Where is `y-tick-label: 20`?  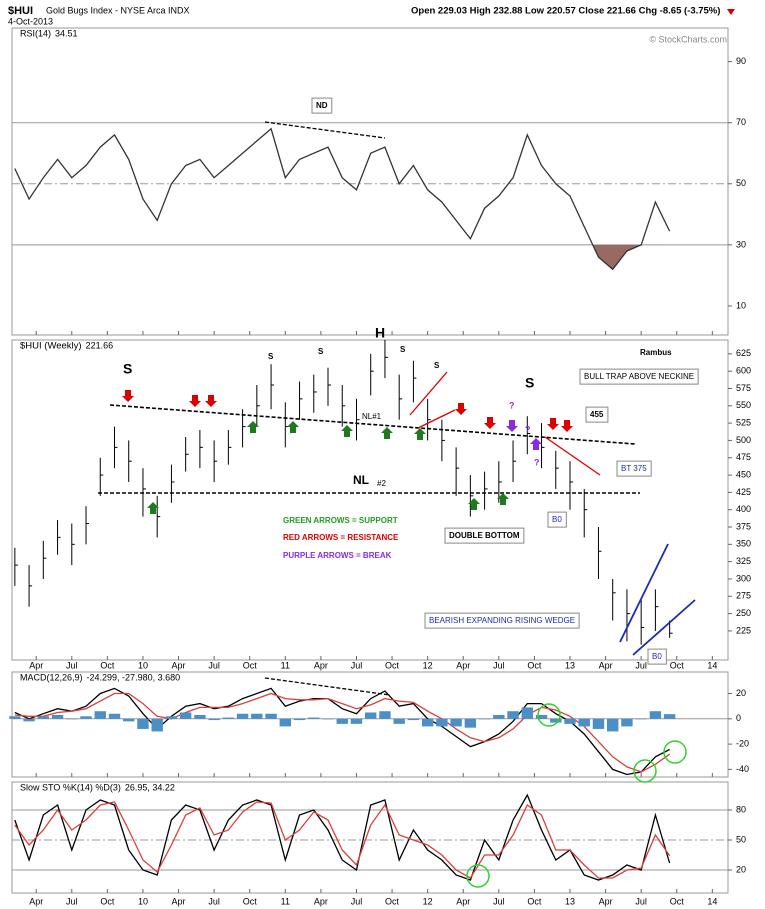
y-tick-label: 20 is located at coordinates (741, 869).